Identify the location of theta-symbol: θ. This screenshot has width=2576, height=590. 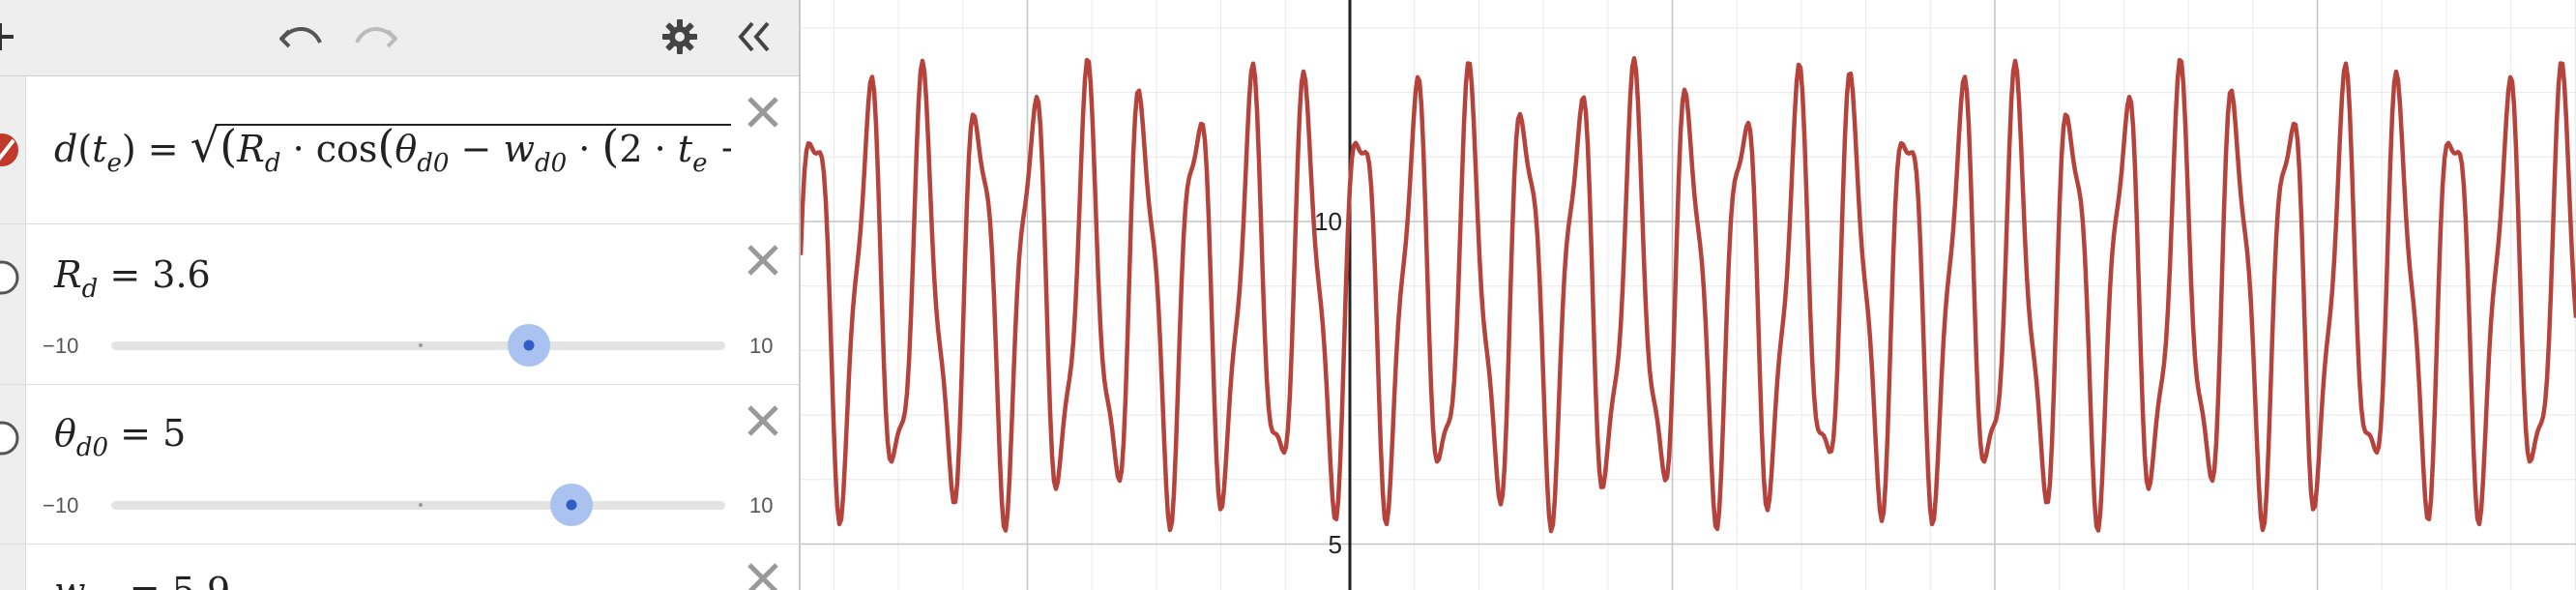
(406, 149).